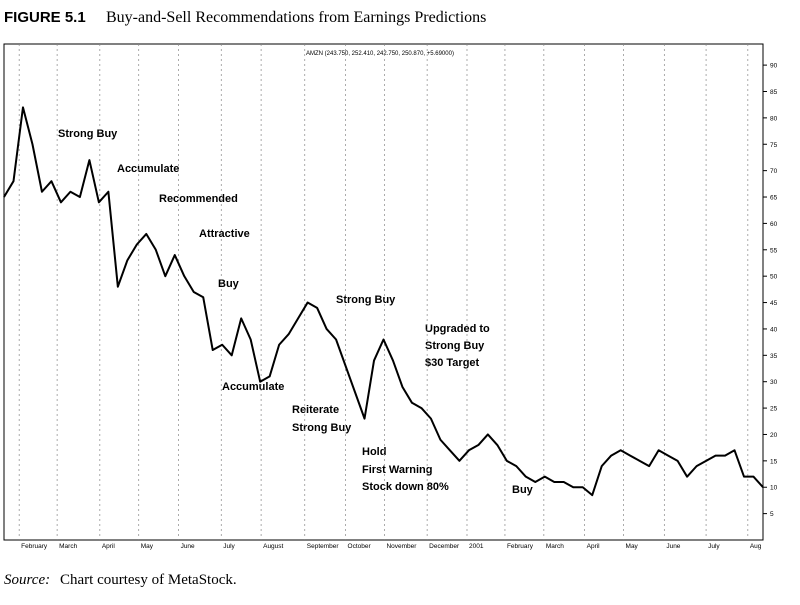 The image size is (800, 605). I want to click on y-tick-label: 80, so click(774, 118).